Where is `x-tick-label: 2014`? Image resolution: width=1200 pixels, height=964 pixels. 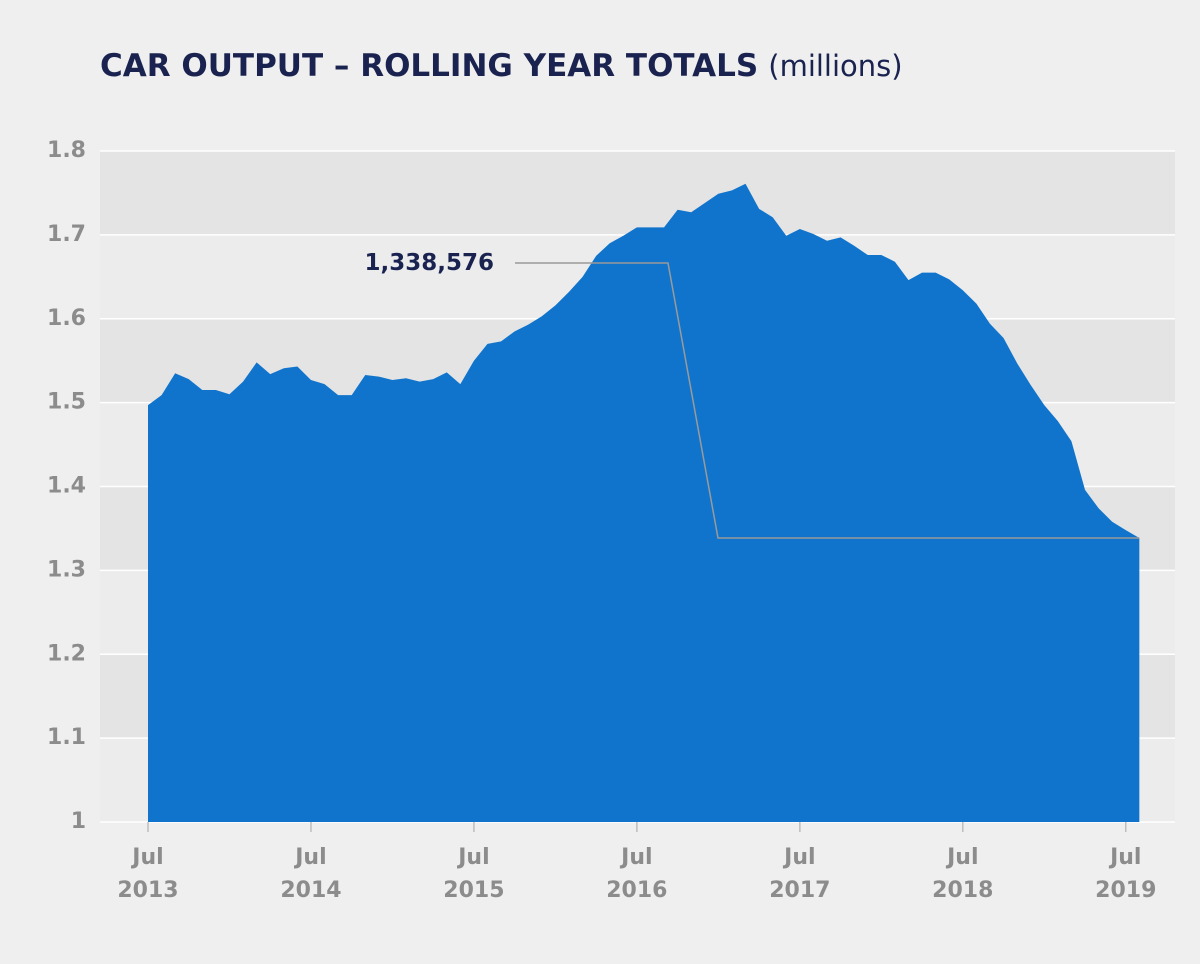 x-tick-label: 2014 is located at coordinates (310, 890).